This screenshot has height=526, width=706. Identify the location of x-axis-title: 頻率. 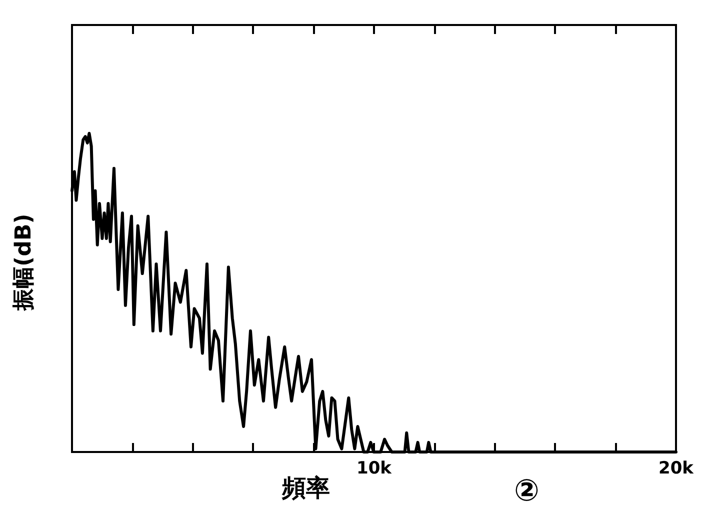
(305, 488).